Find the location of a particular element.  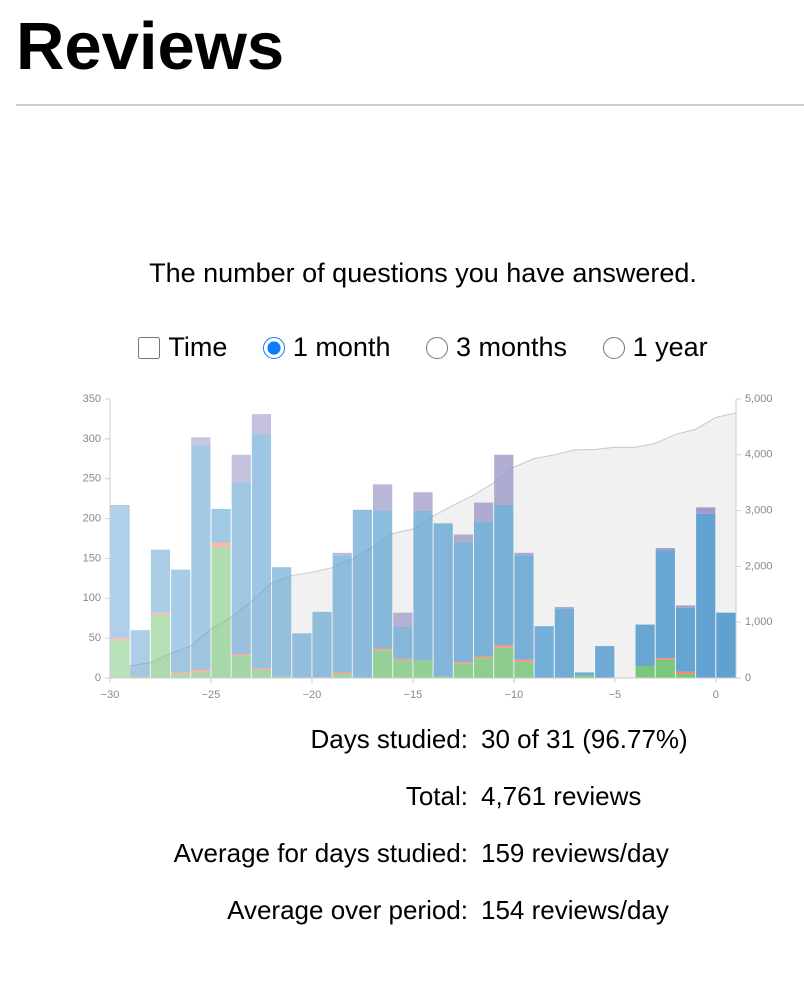

divider is located at coordinates (410, 105).